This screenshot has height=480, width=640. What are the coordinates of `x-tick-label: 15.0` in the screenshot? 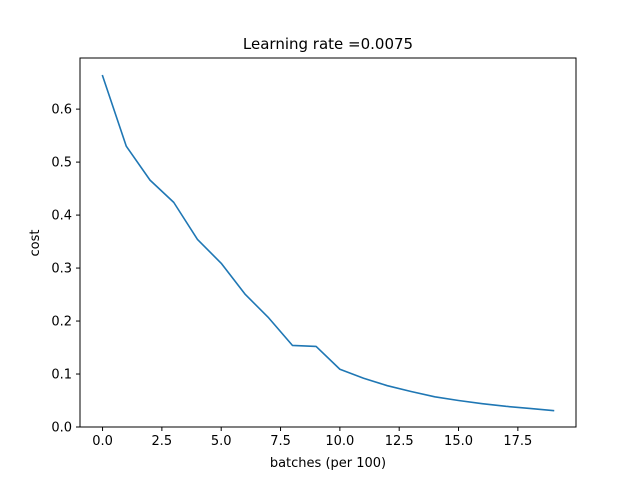 It's located at (458, 441).